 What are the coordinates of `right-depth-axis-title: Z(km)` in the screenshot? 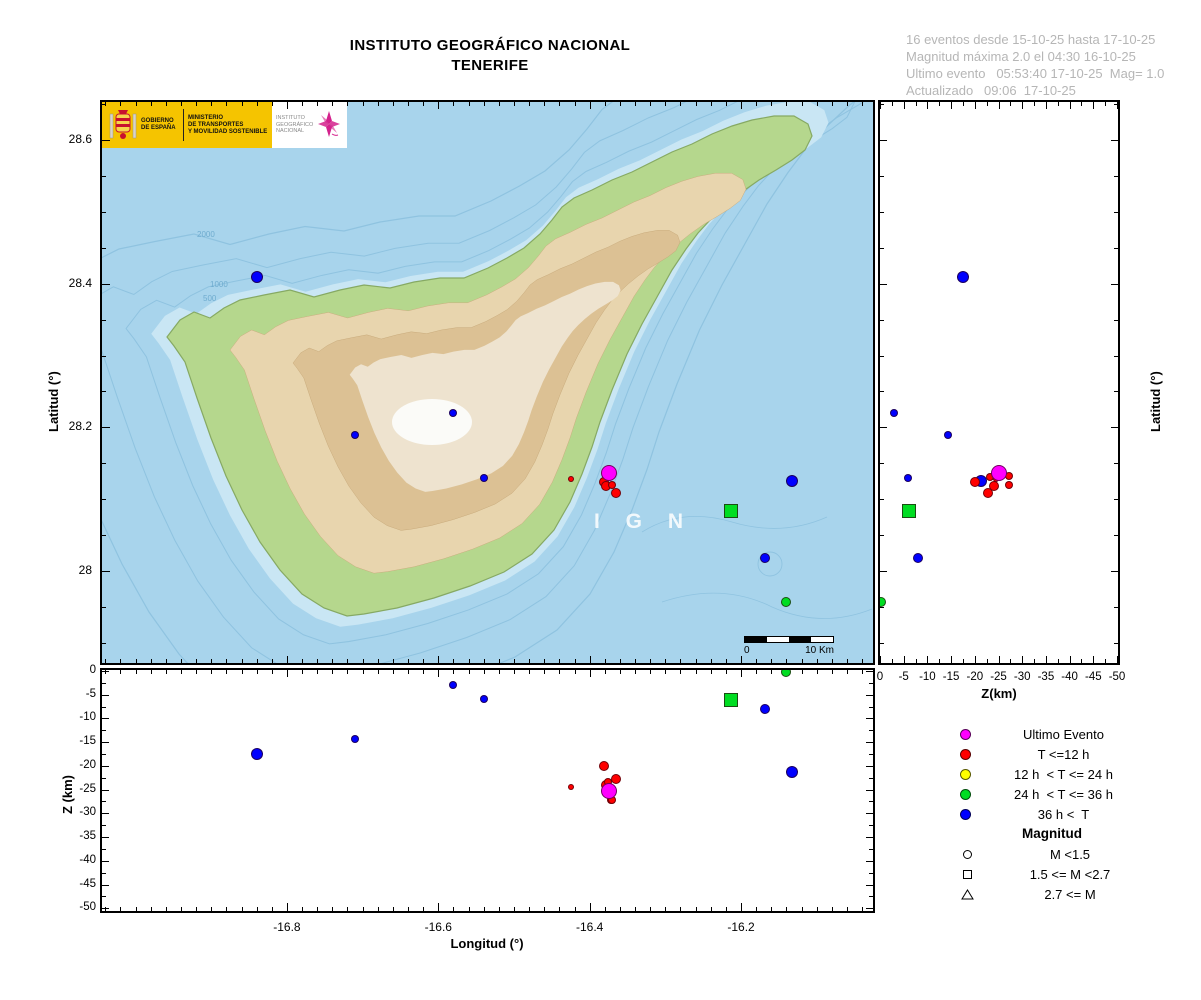 It's located at (999, 693).